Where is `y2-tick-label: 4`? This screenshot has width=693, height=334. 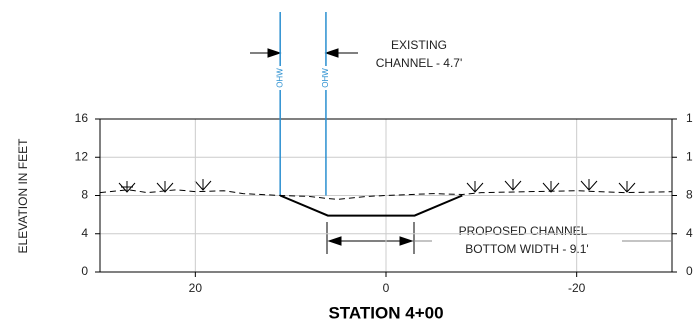 y2-tick-label: 4 is located at coordinates (689, 233).